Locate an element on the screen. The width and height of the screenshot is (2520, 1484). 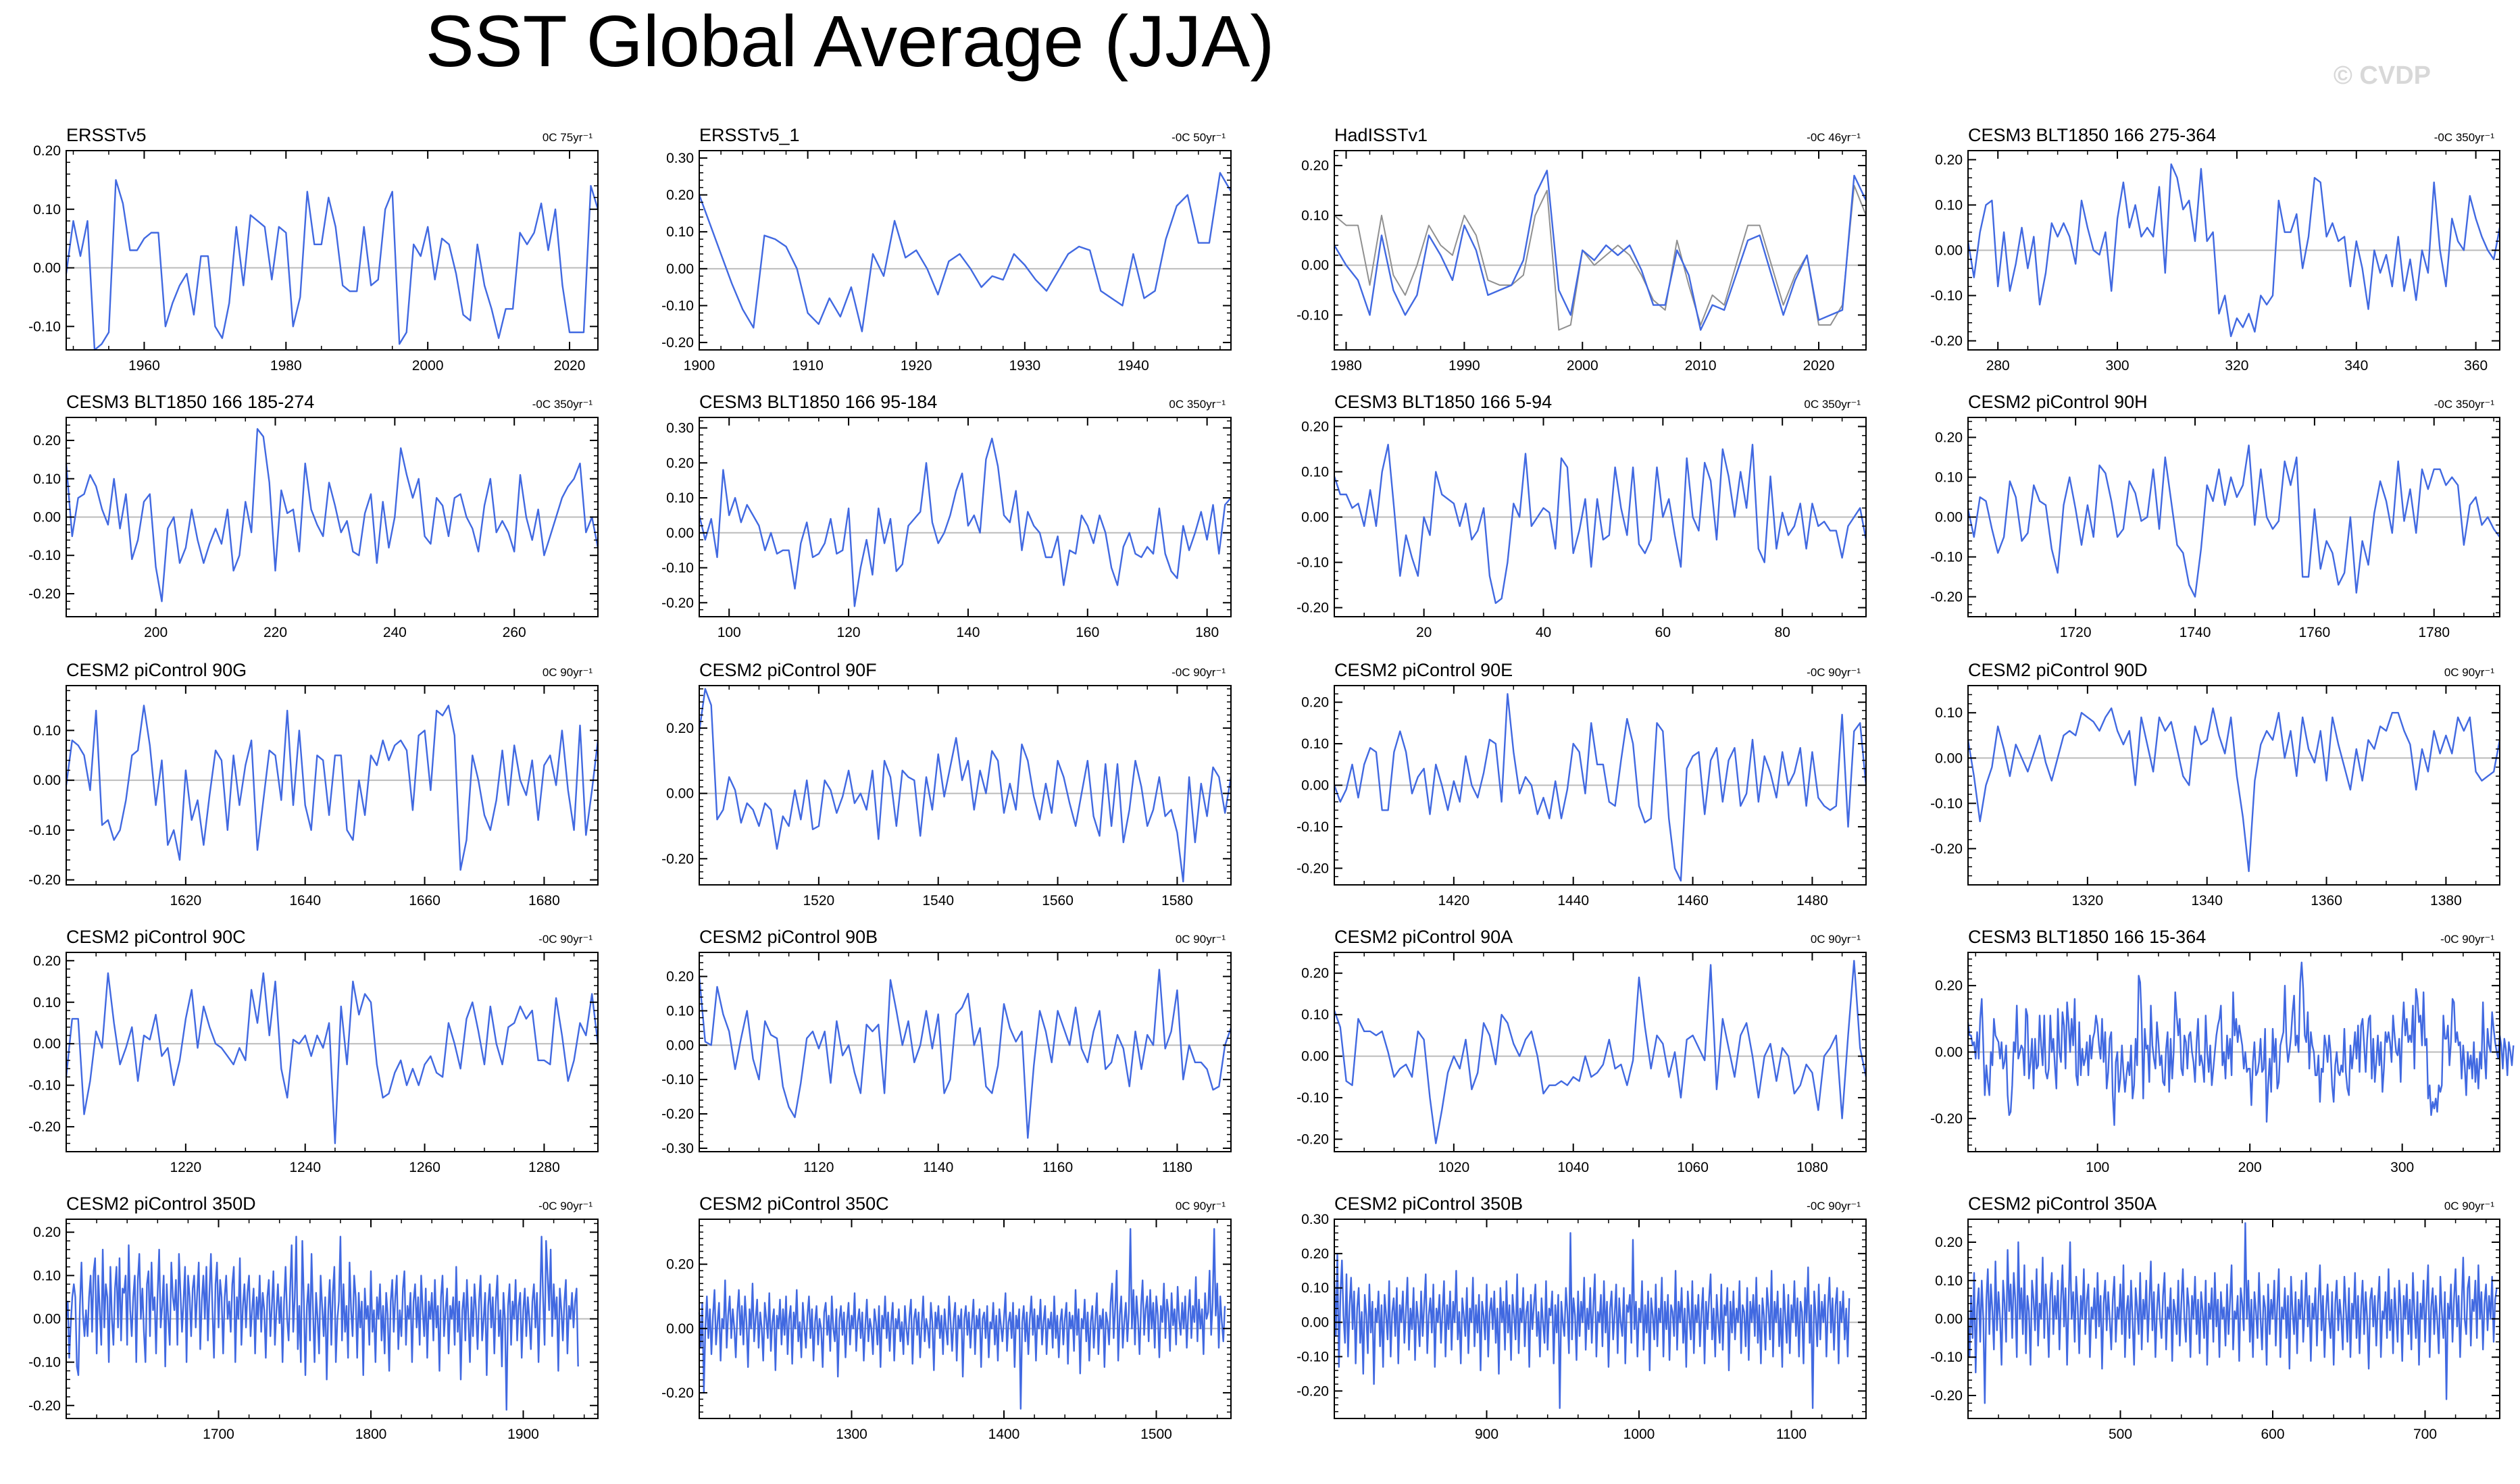
figure-title: SST Global Average (JJA) is located at coordinates (850, 41).